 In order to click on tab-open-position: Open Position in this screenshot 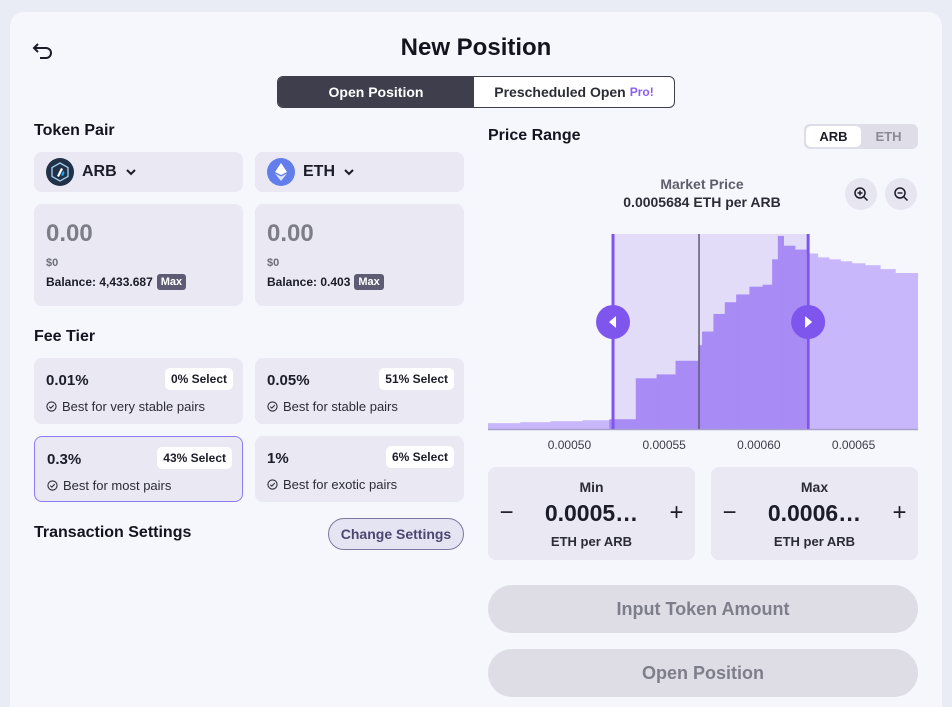, I will do `click(376, 92)`.